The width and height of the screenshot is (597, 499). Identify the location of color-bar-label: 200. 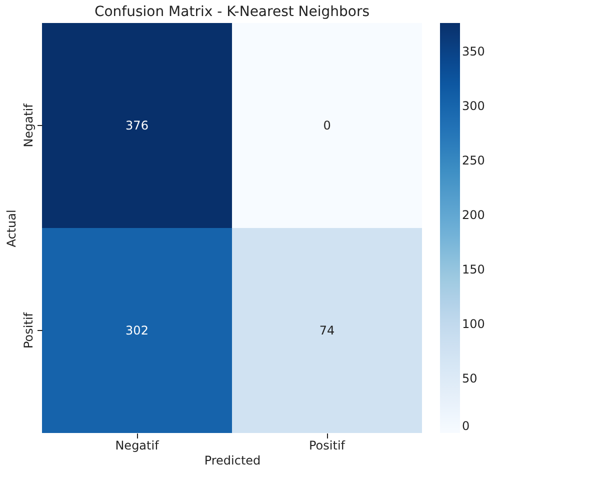
(473, 215).